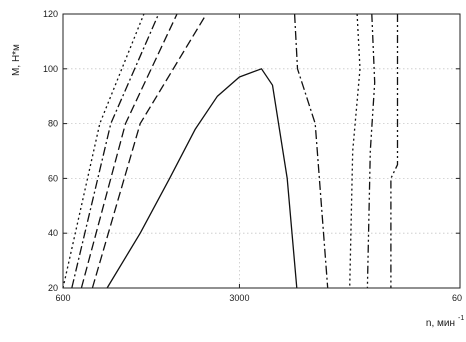 The height and width of the screenshot is (342, 466). Describe the element at coordinates (53, 178) in the screenshot. I see `y-tick-label: 60` at that location.